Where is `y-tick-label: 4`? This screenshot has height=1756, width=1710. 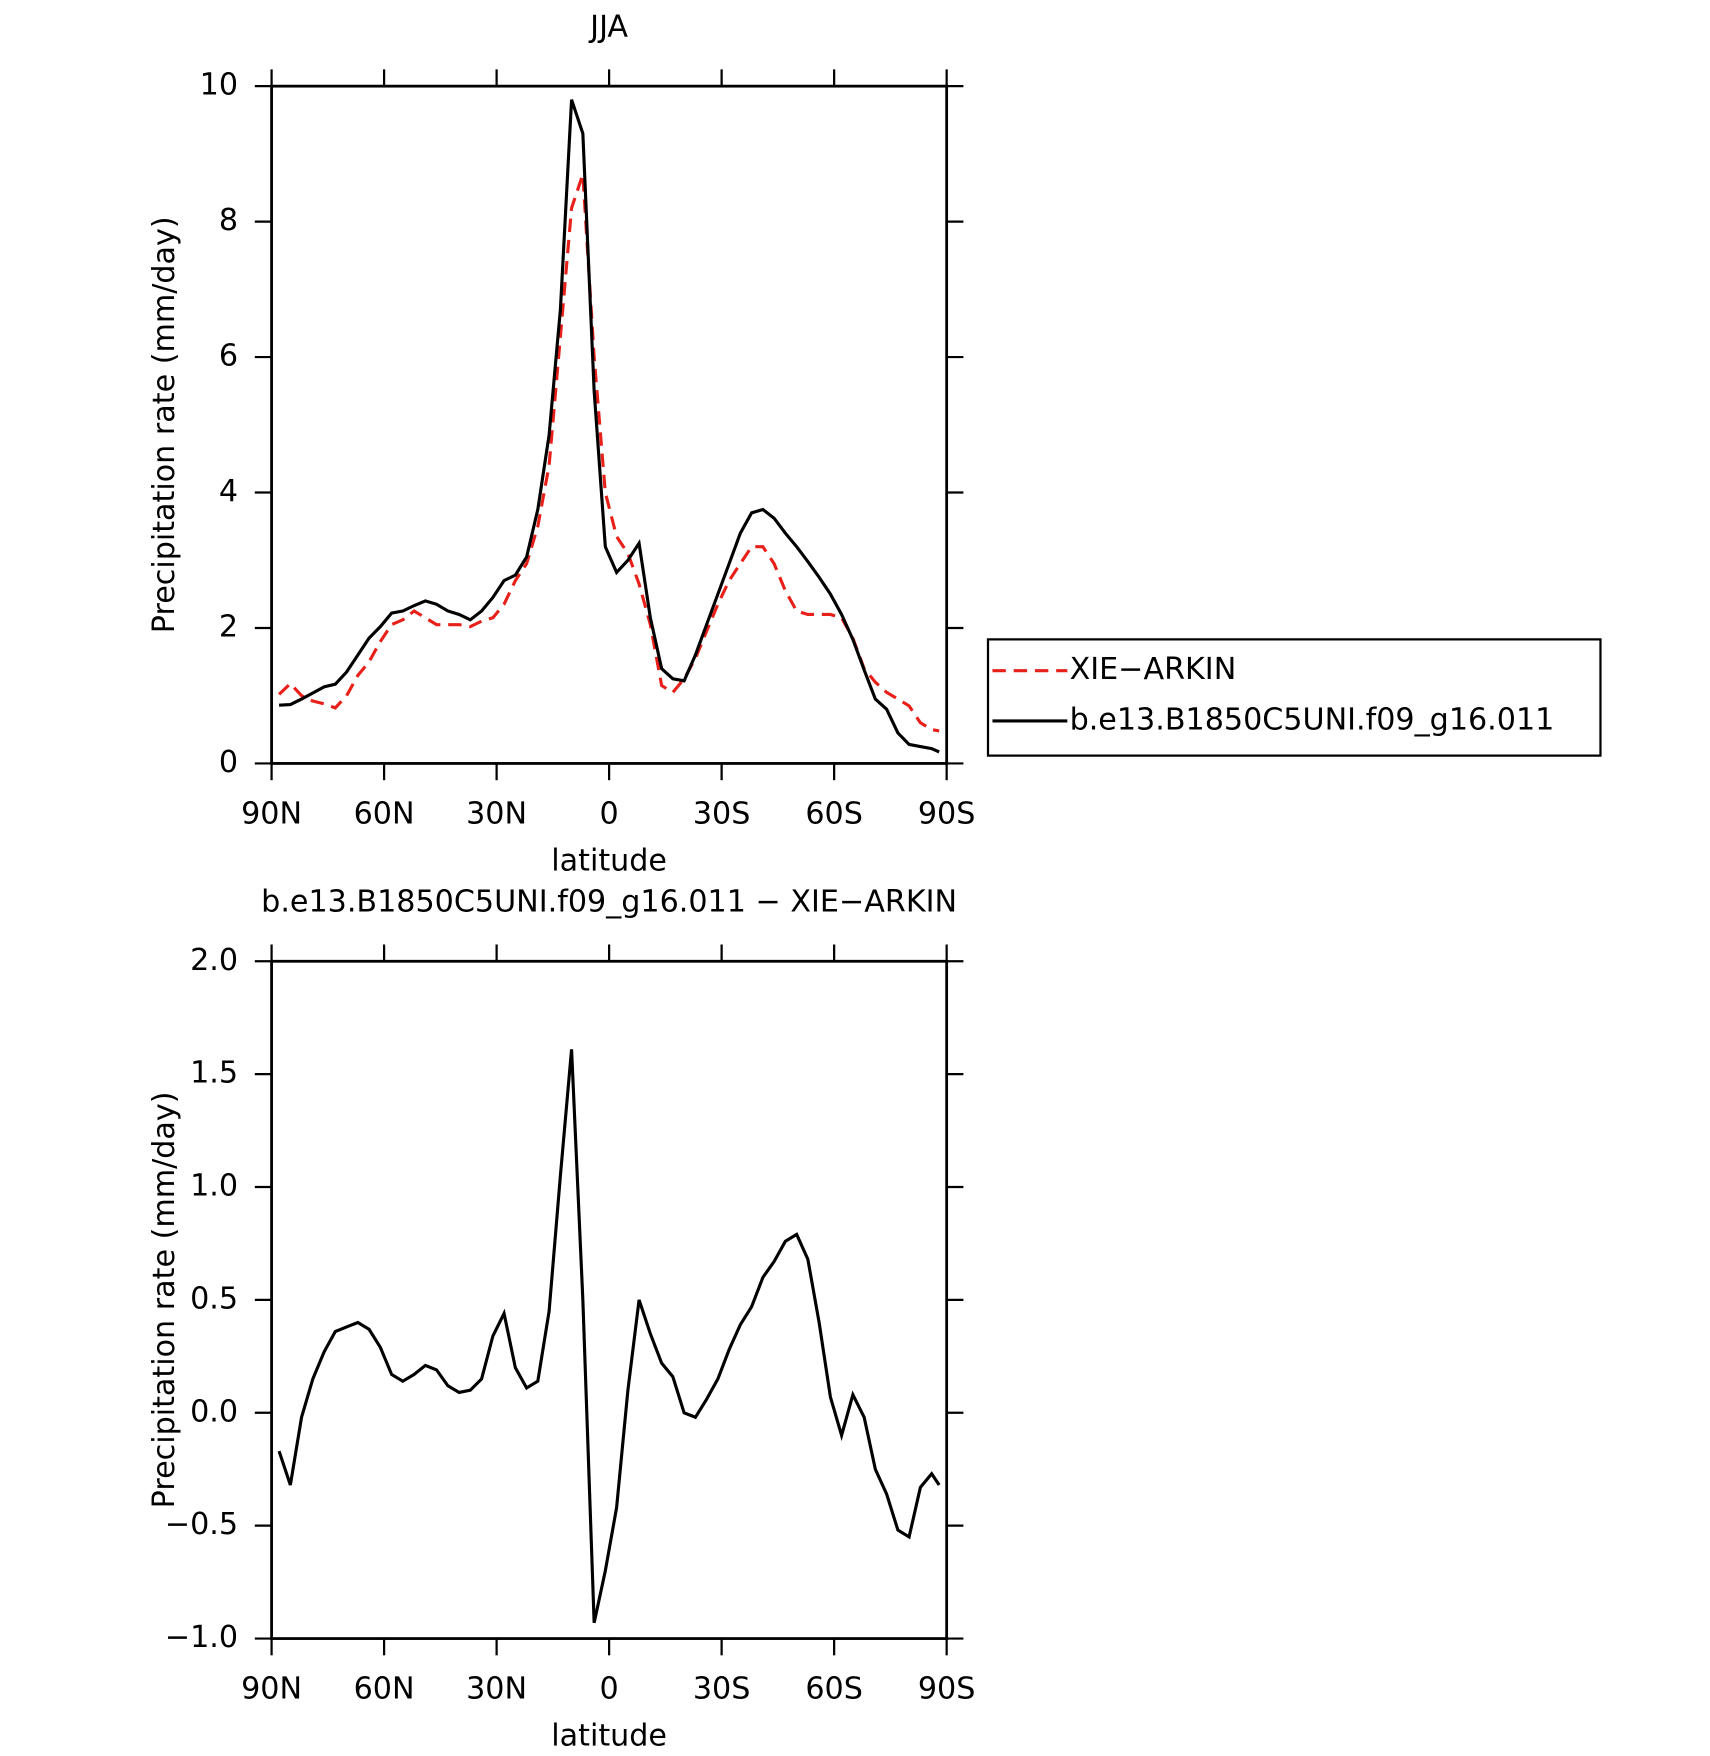
y-tick-label: 4 is located at coordinates (228, 491).